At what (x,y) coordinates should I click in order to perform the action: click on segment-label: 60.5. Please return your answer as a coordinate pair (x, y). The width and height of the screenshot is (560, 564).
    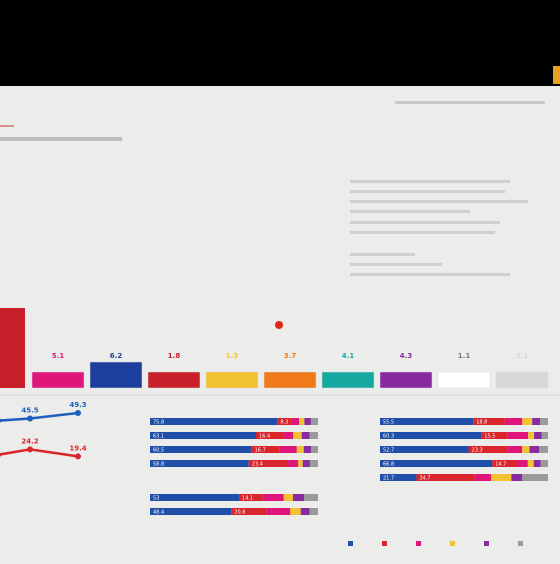
    Looking at the image, I should click on (158, 451).